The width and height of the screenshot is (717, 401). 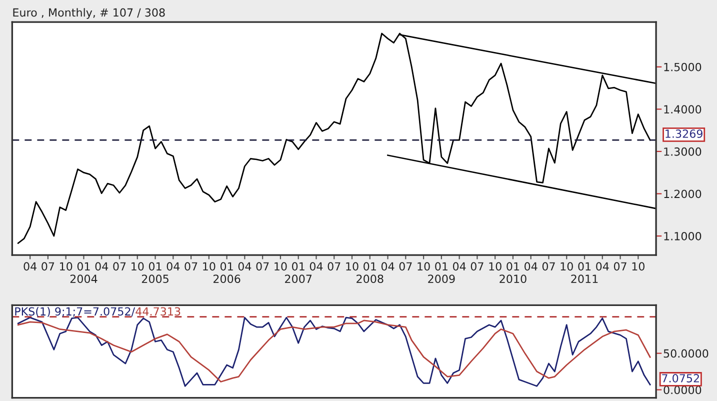 I want to click on chart-title: Euro , Monthly, # 107 / 308, so click(x=89, y=13).